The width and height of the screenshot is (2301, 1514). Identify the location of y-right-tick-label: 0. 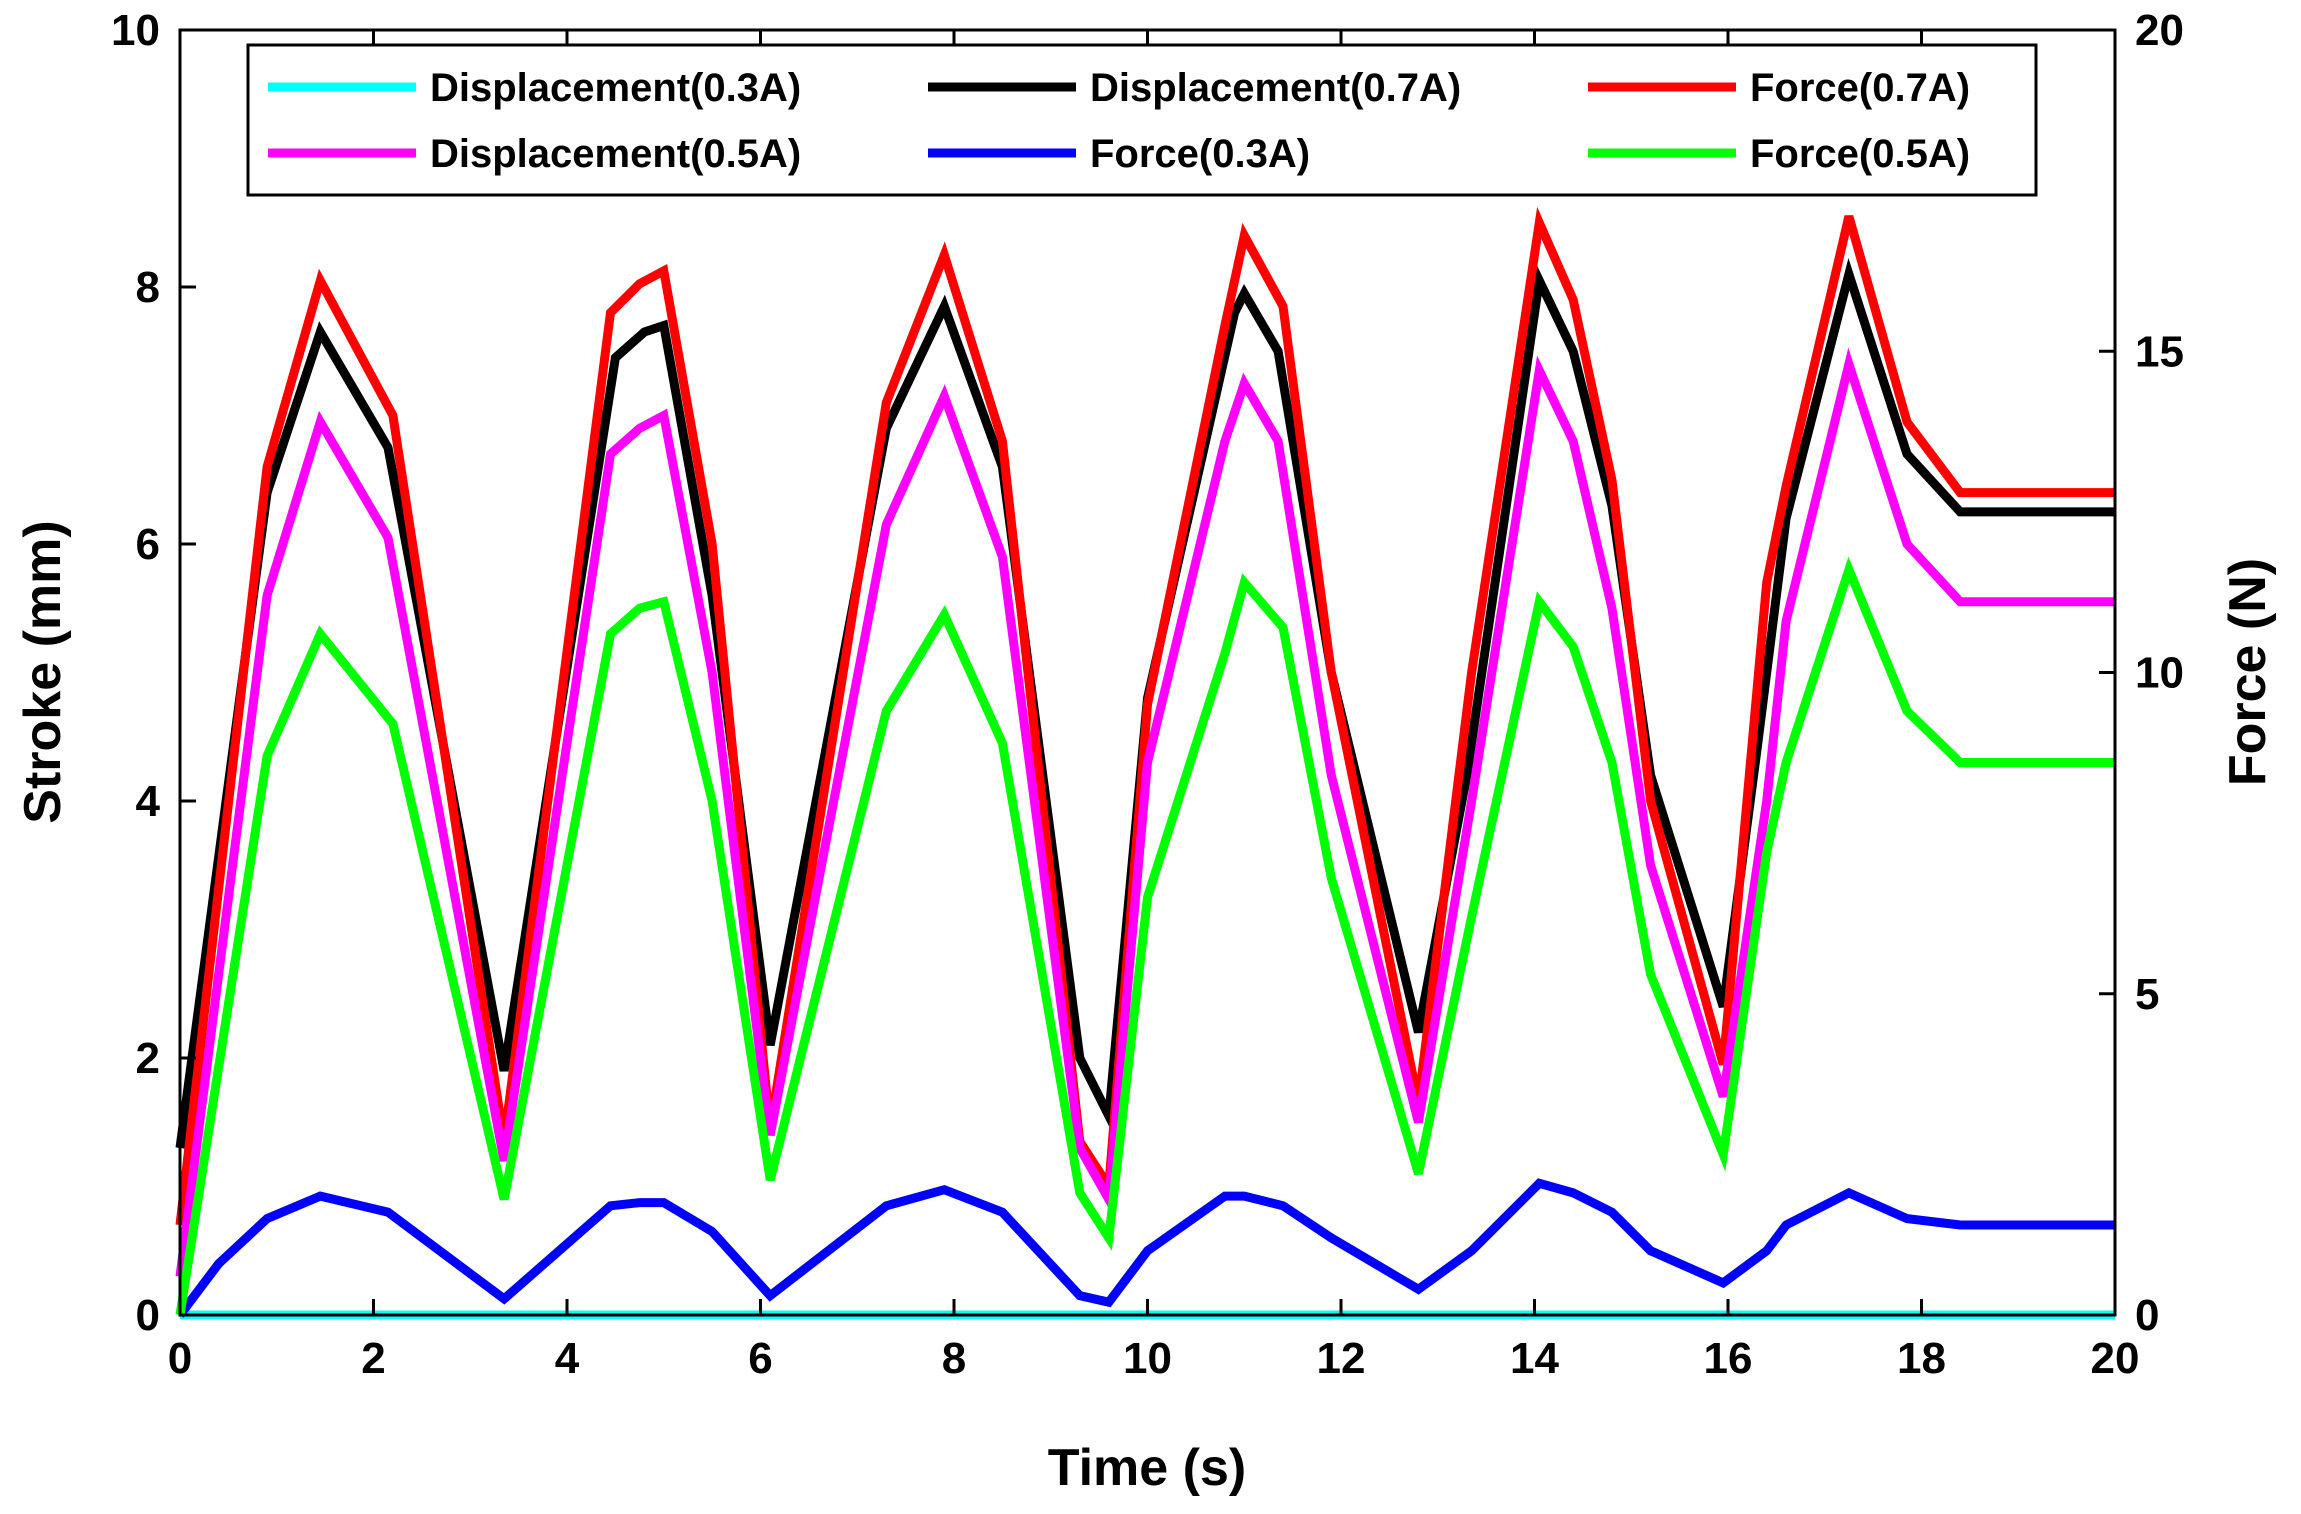
(2147, 1315).